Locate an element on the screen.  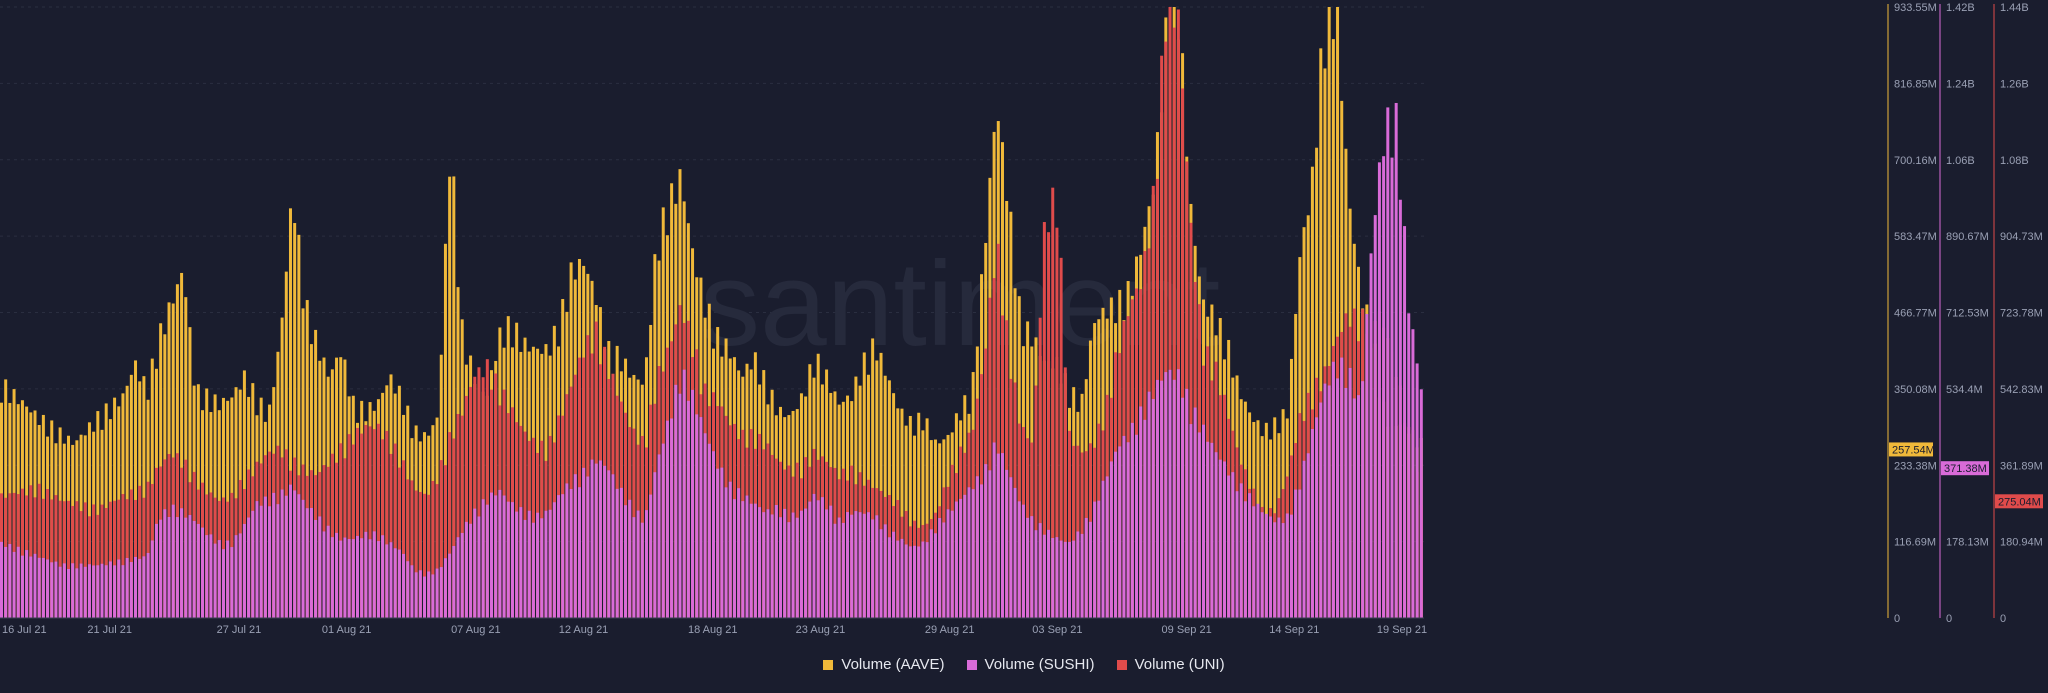
y-tick-label: 466.77M is located at coordinates (1915, 314).